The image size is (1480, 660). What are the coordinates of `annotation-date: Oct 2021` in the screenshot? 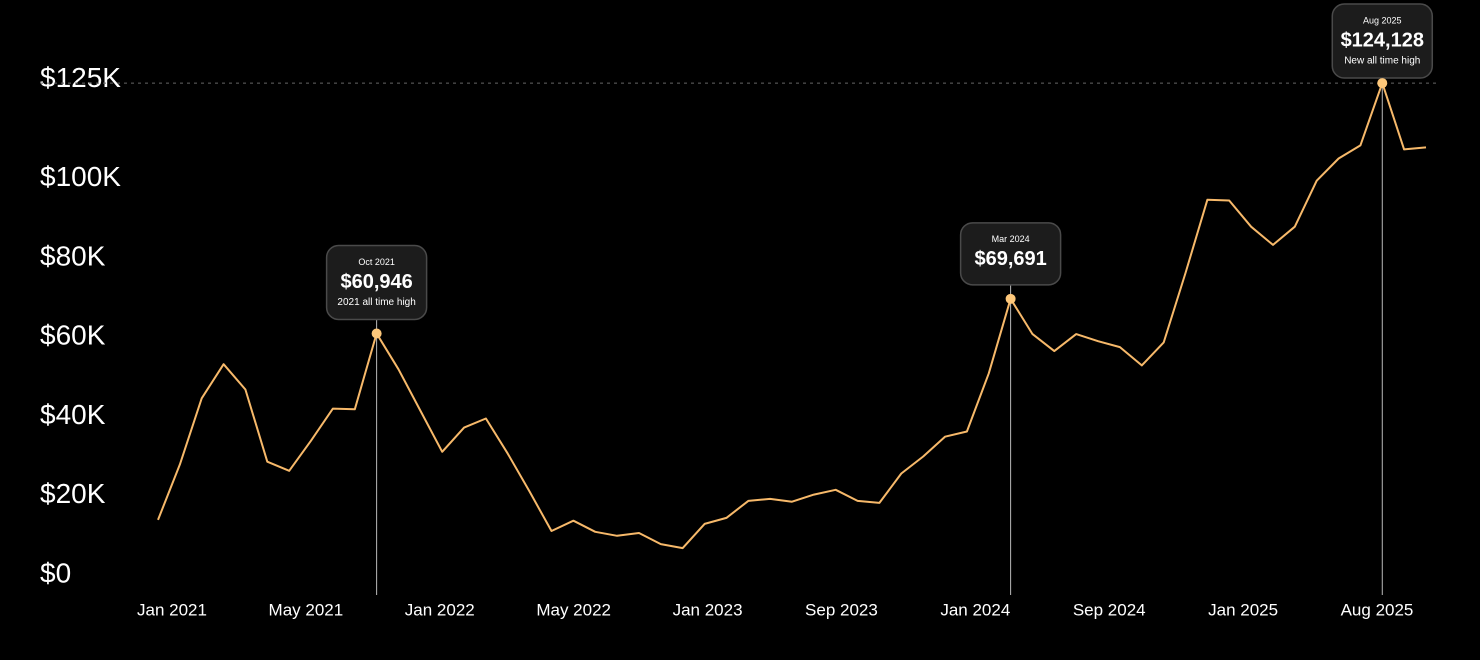 It's located at (376, 262).